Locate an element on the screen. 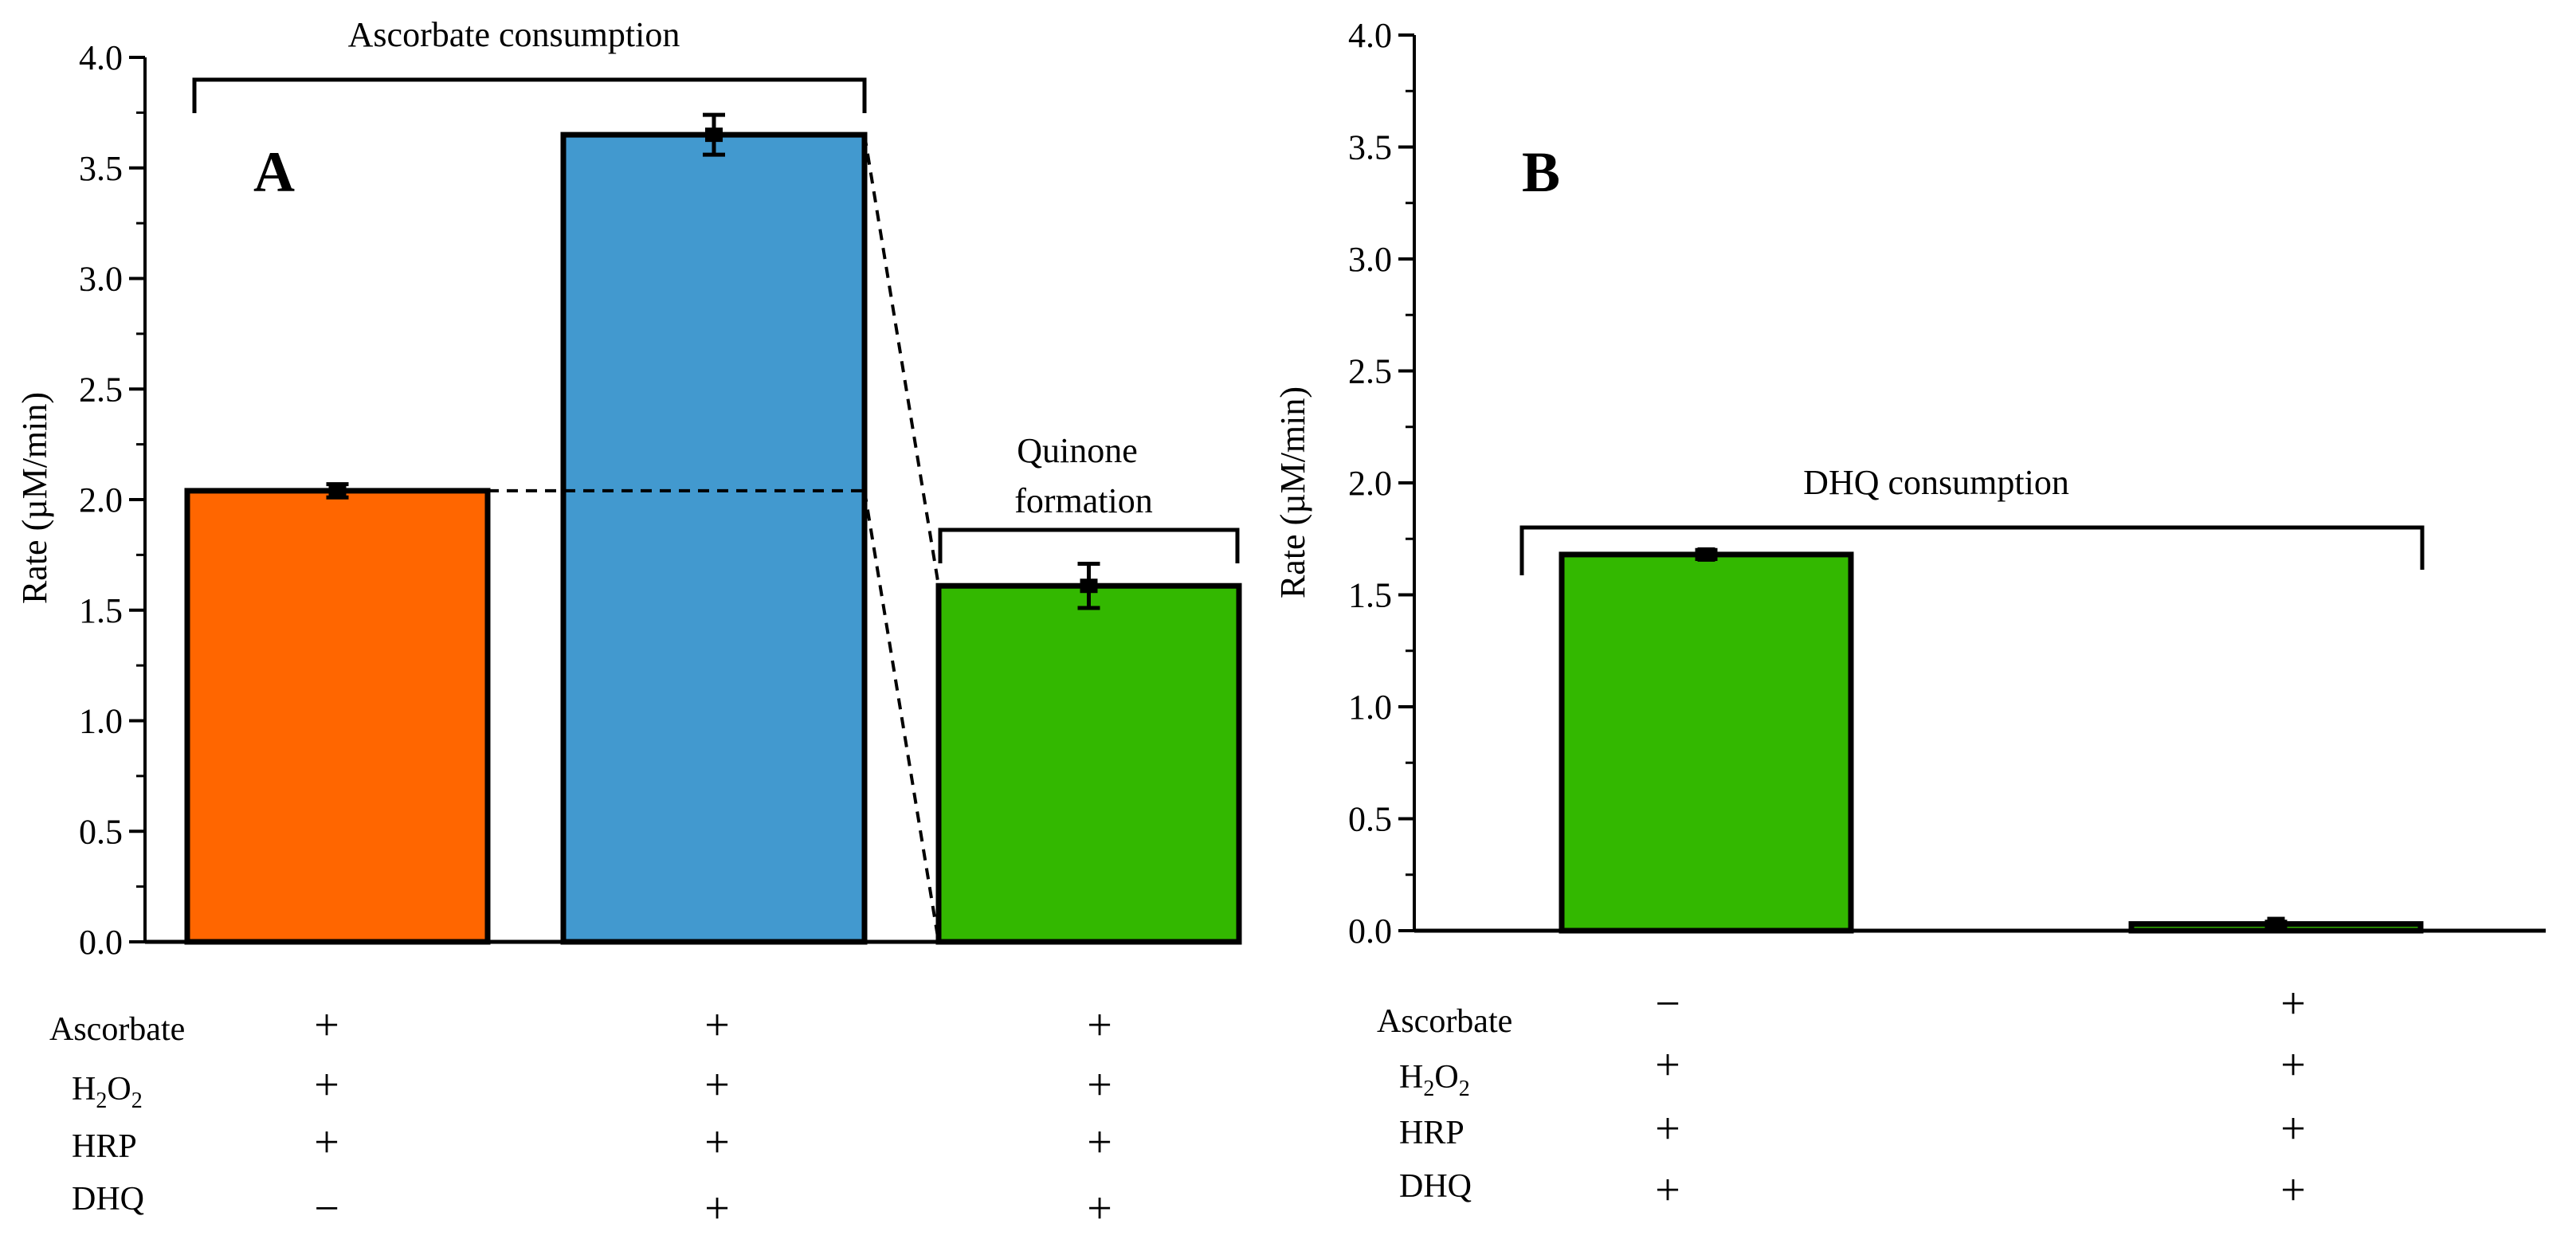 This screenshot has width=2576, height=1255. dashed-guide-lower is located at coordinates (901, 716).